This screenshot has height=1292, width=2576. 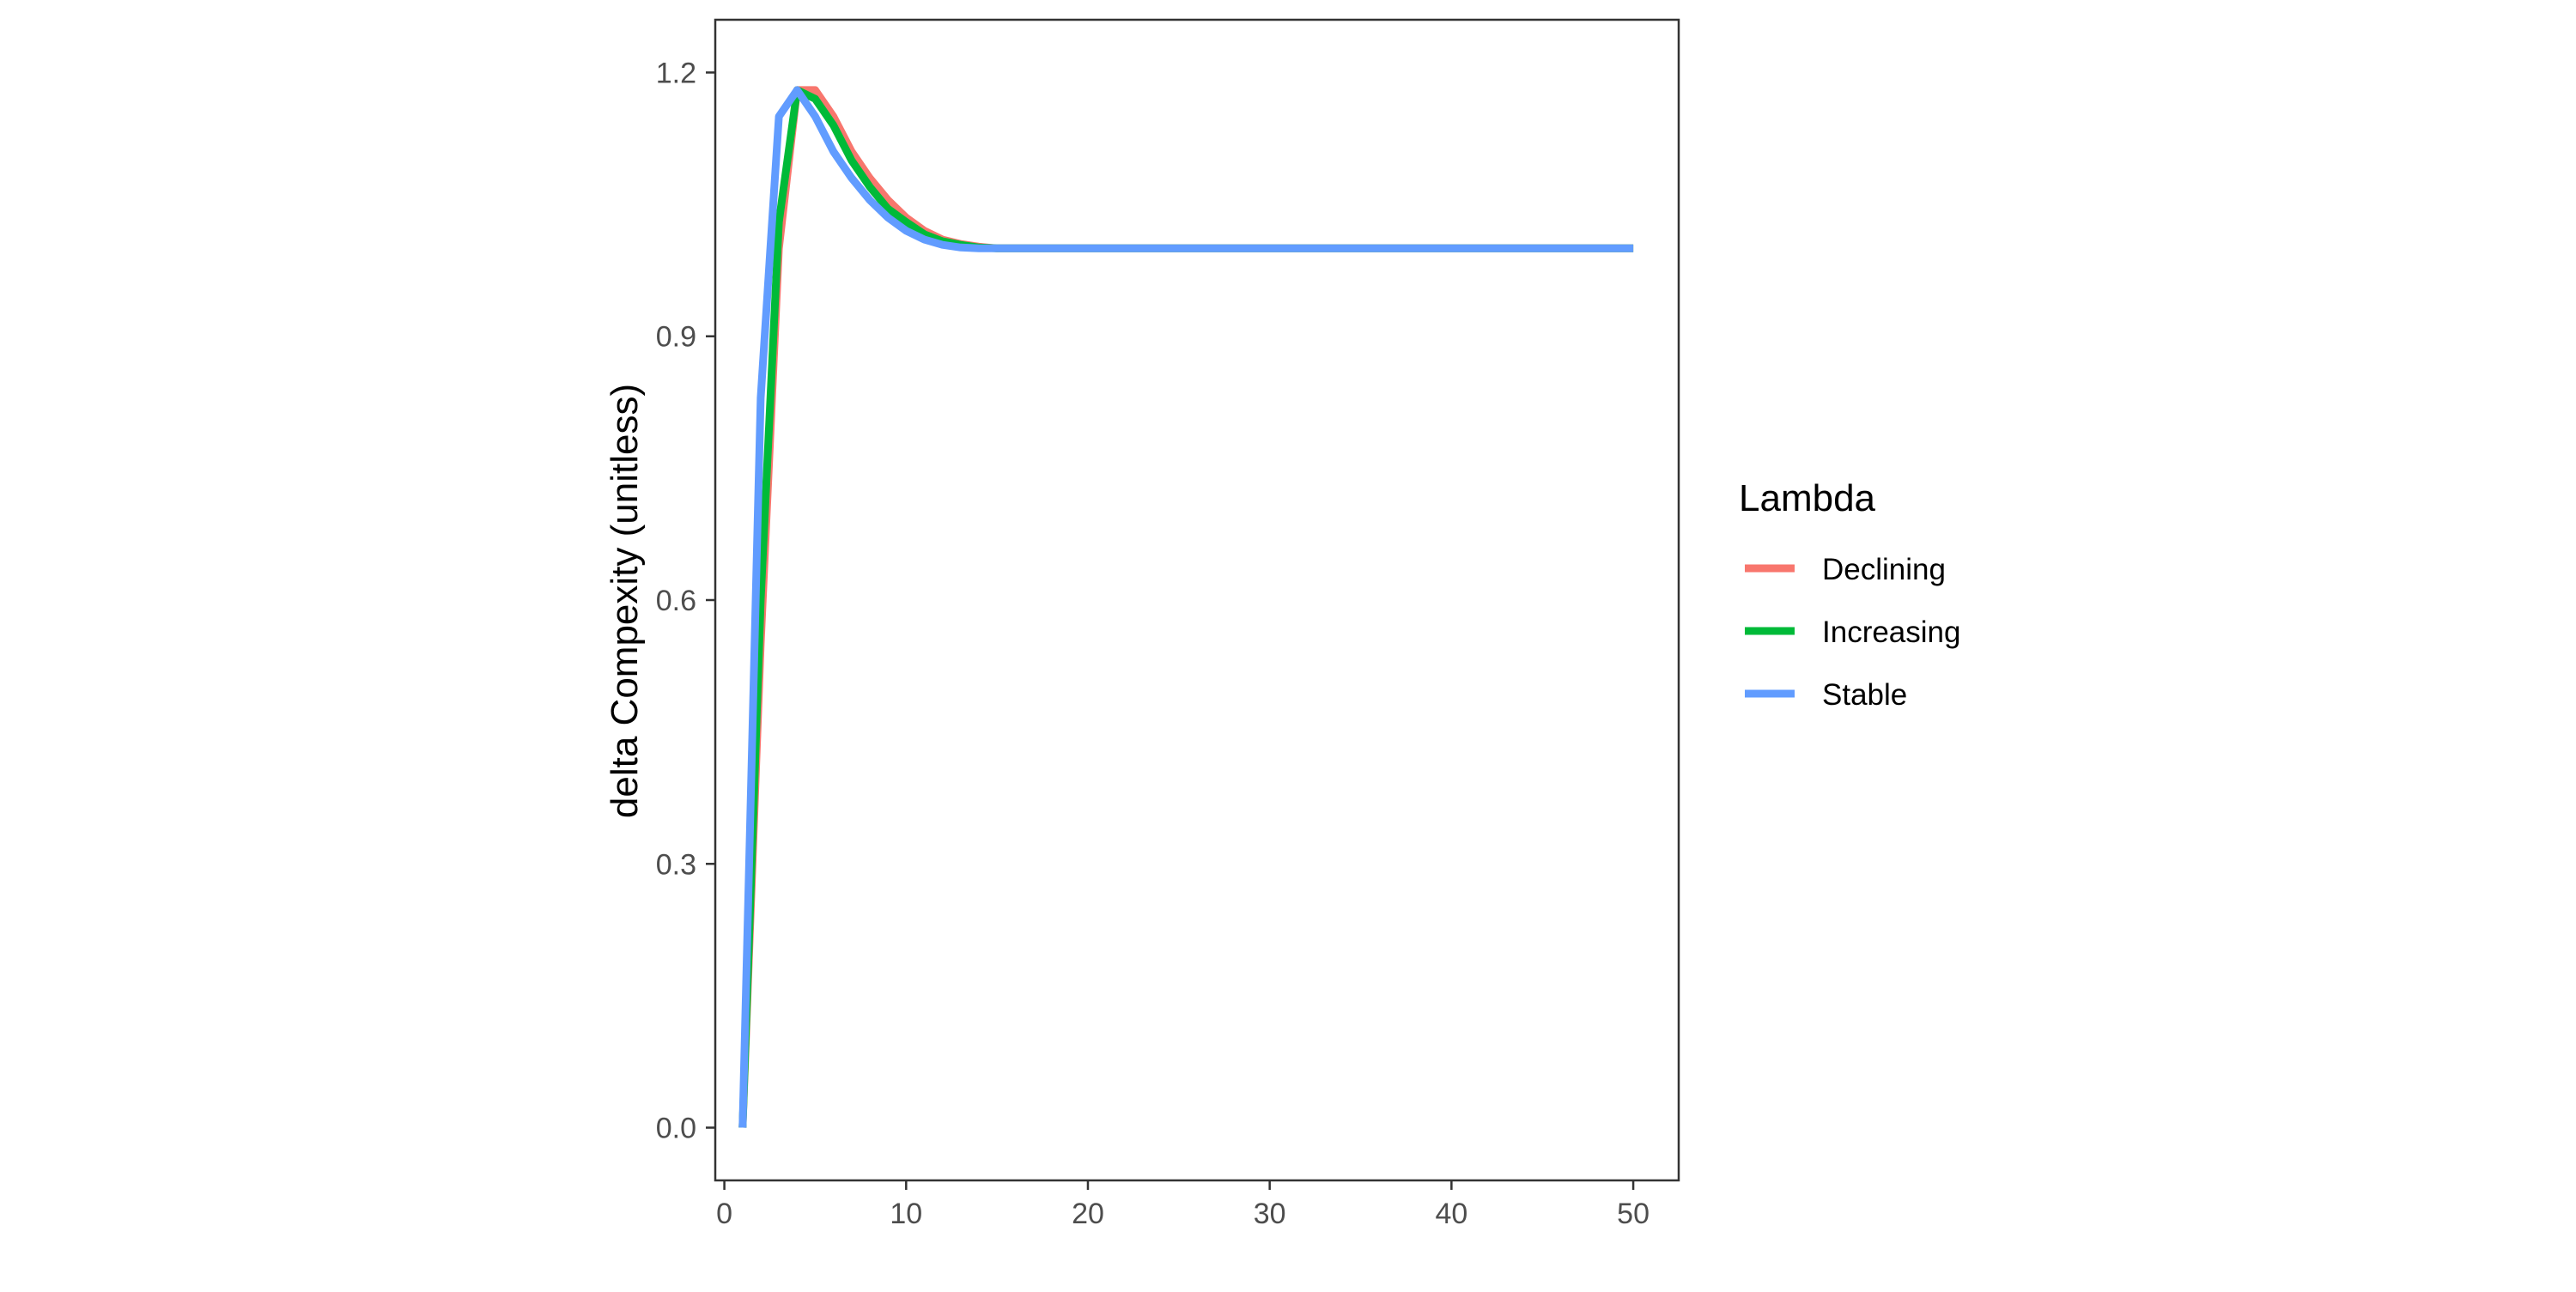 What do you see at coordinates (1891, 632) in the screenshot?
I see `legend-label-increasing: Increasing` at bounding box center [1891, 632].